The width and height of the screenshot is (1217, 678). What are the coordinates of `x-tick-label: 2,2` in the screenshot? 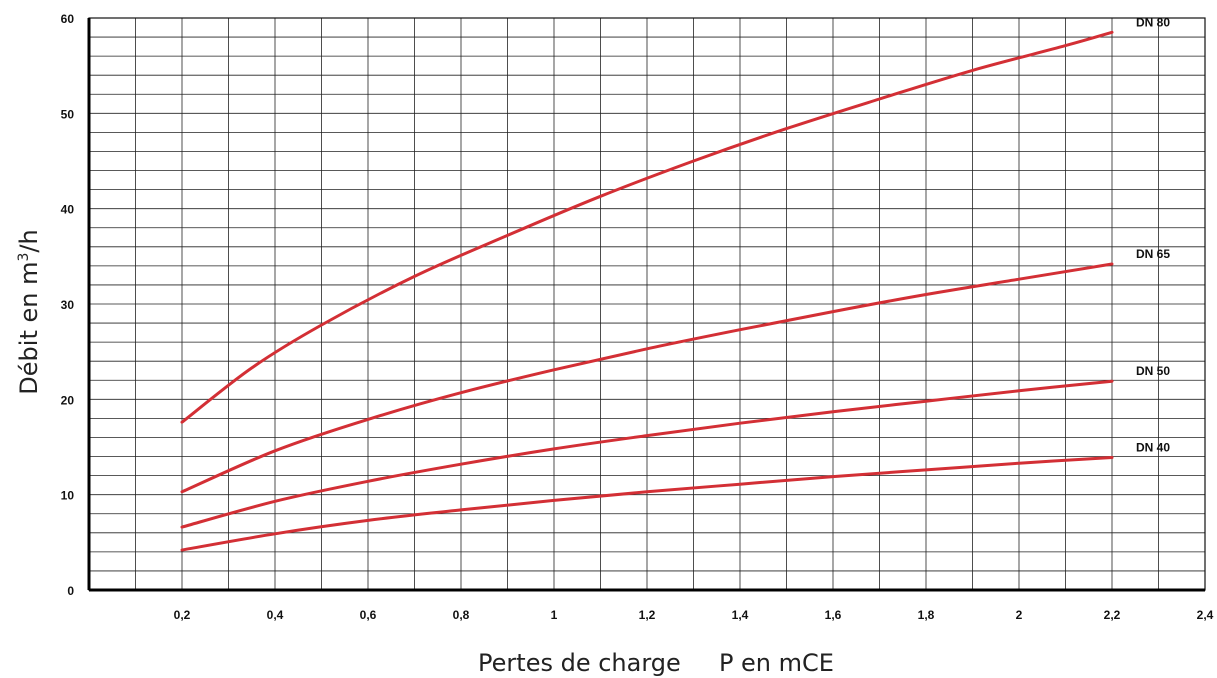 It's located at (1112, 615).